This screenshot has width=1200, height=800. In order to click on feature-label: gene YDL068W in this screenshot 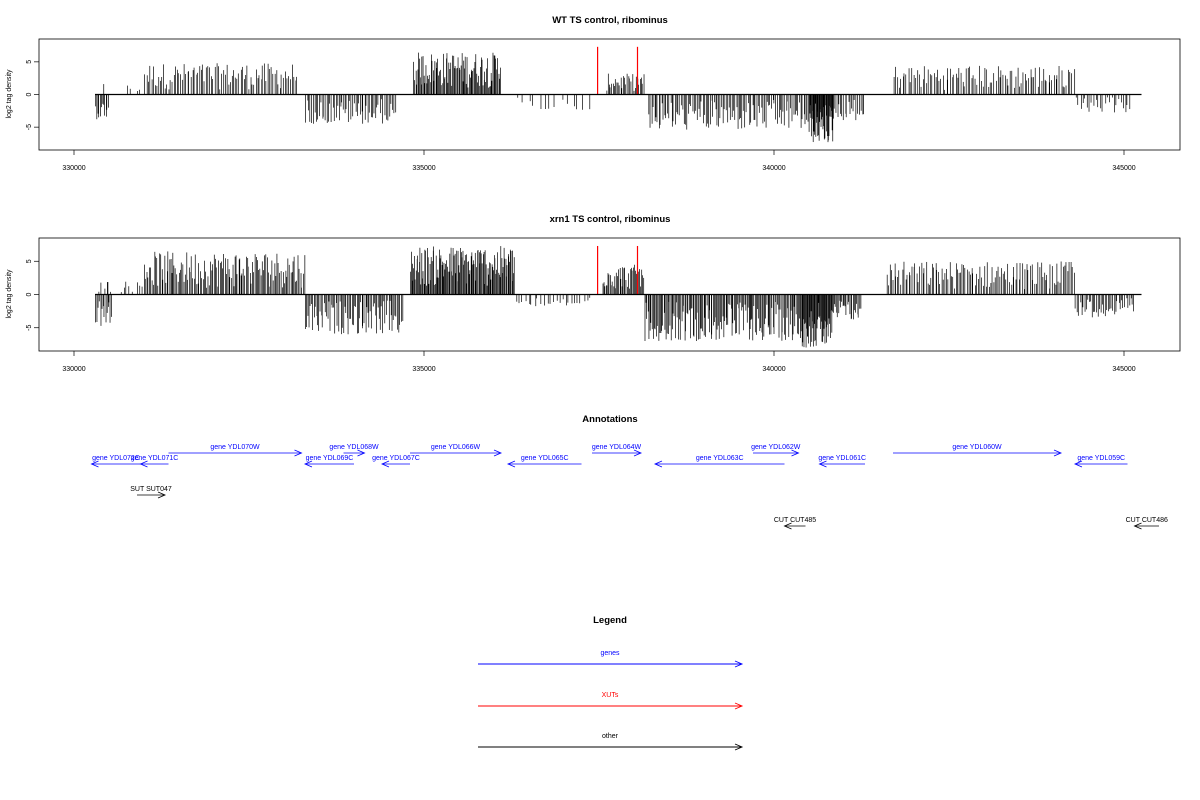, I will do `click(354, 447)`.